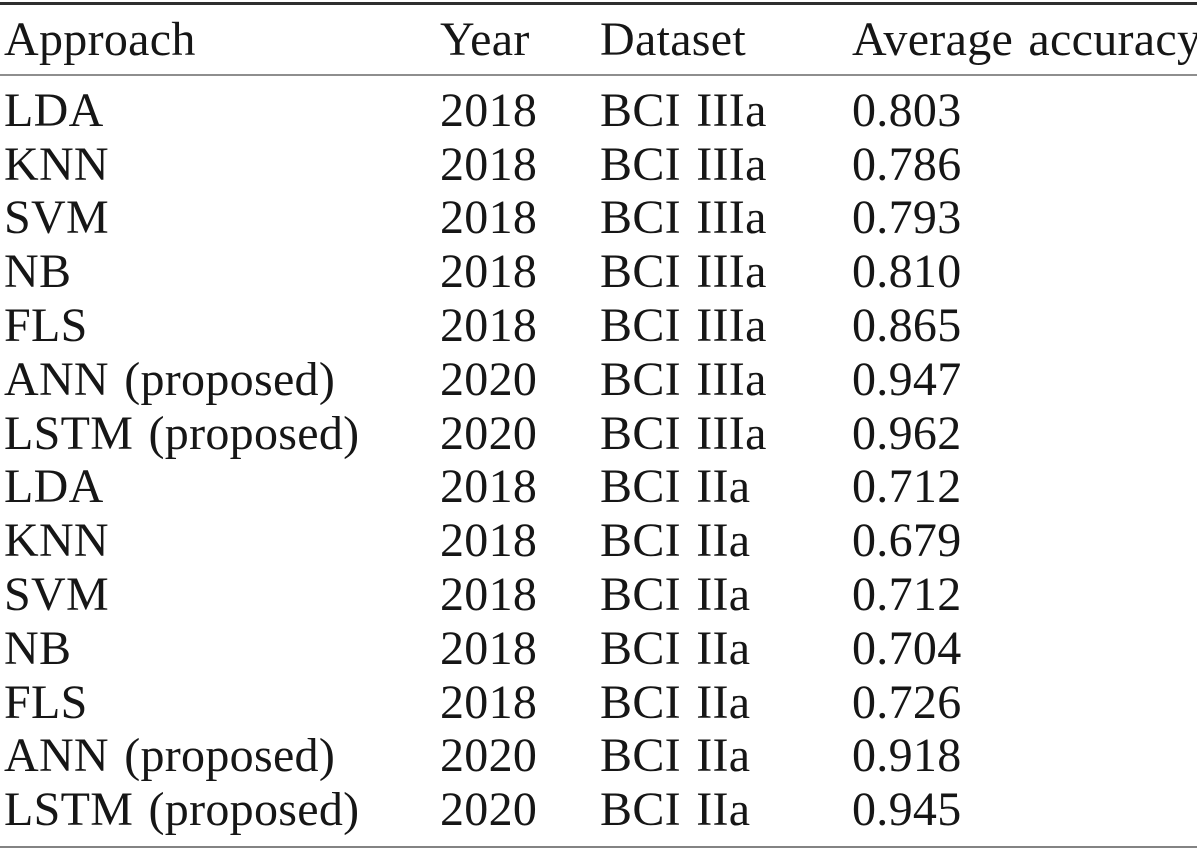 The image size is (1197, 854). I want to click on cell-accuracy: 0.810, so click(907, 272).